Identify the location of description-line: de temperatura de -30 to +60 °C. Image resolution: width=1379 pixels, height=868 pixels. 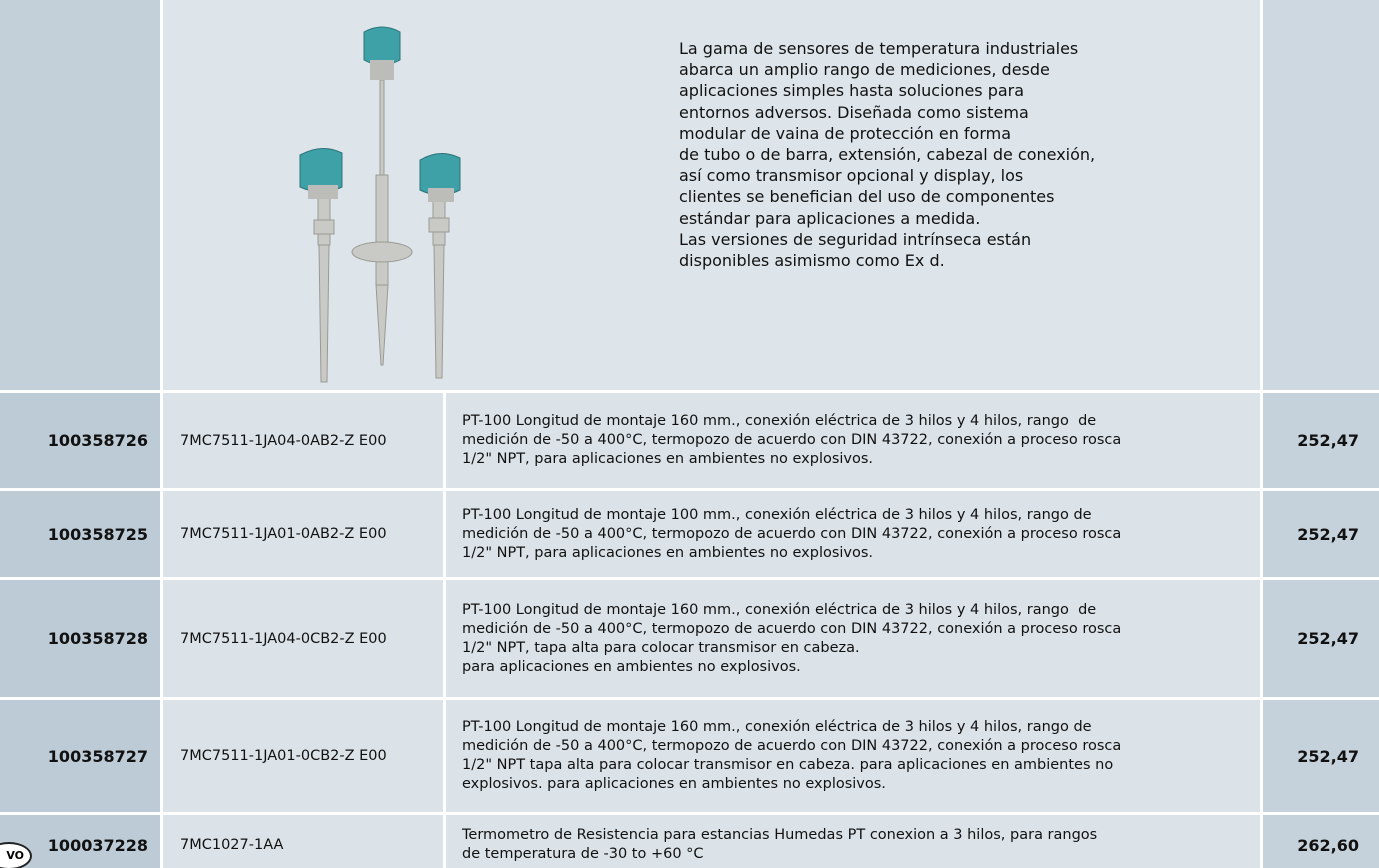
(583, 854).